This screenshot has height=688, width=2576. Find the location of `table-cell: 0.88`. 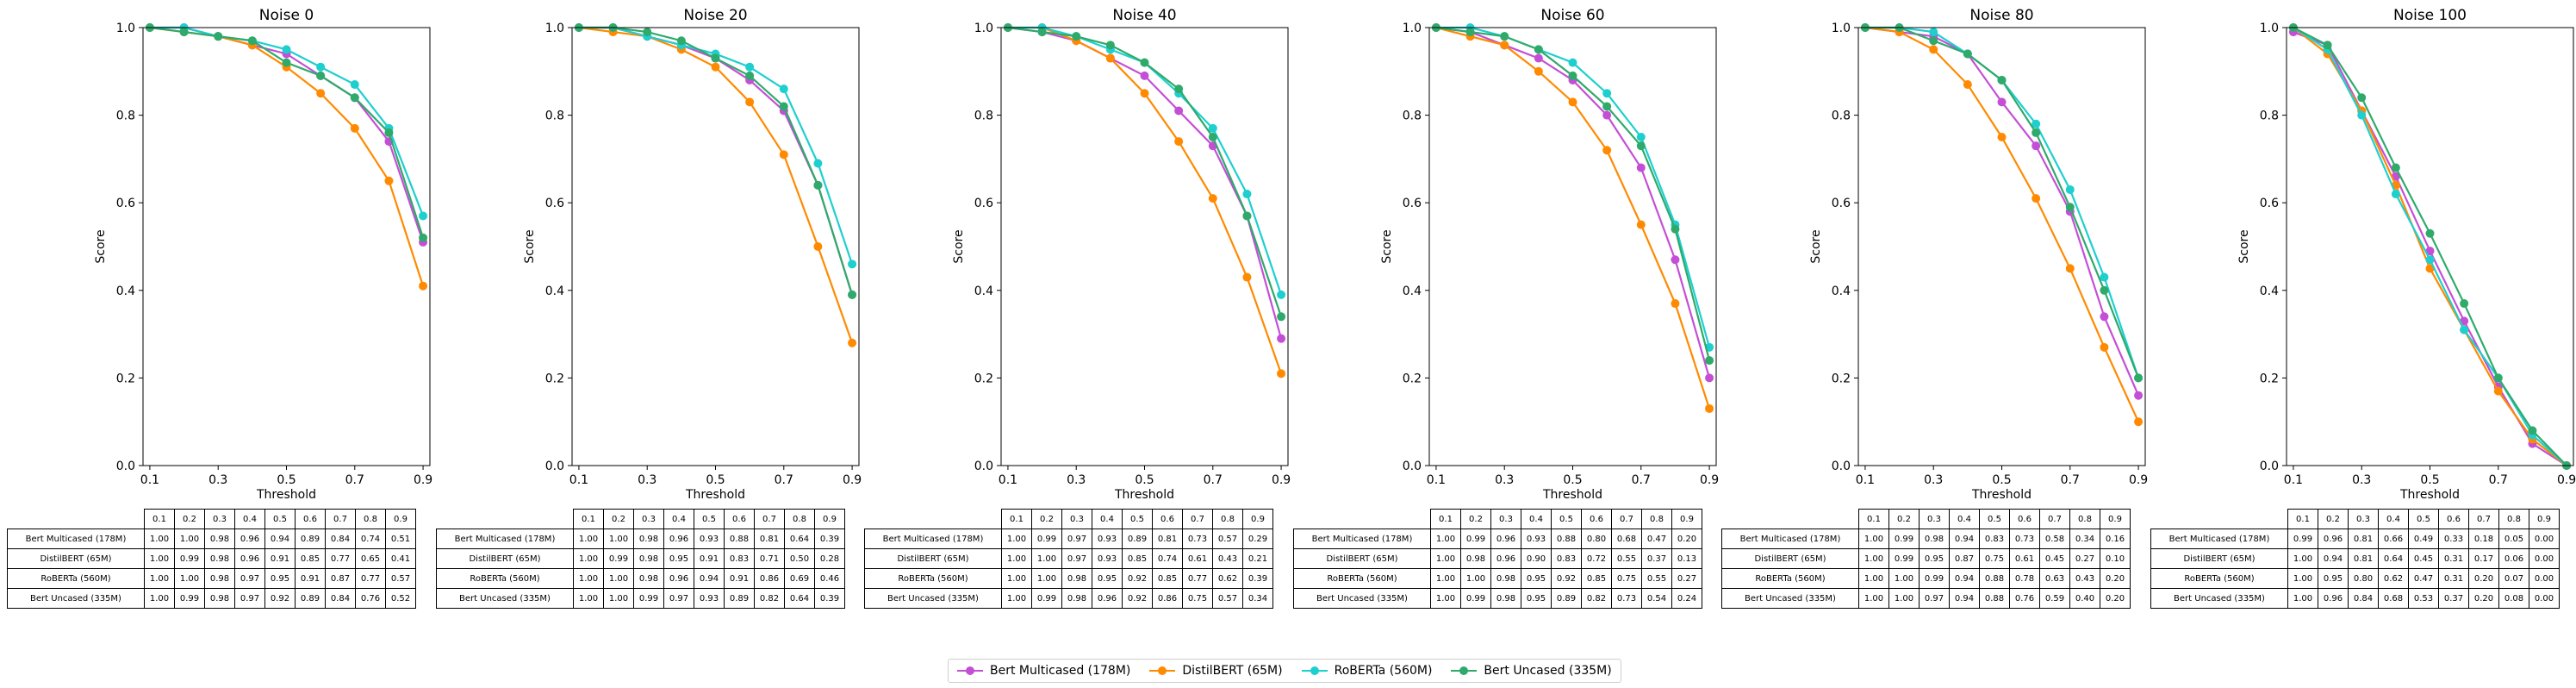

table-cell: 0.88 is located at coordinates (1567, 539).